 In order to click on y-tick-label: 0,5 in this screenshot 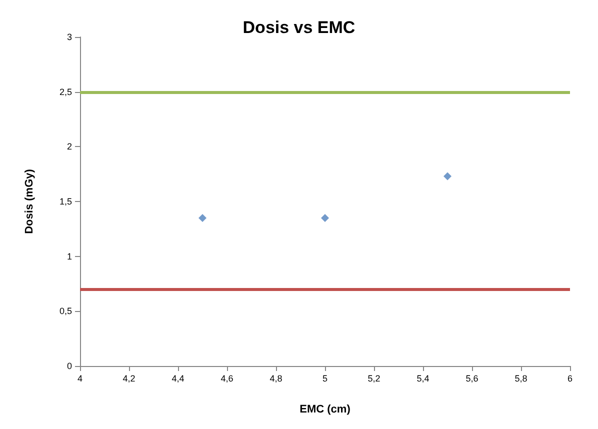, I will do `click(65, 311)`.